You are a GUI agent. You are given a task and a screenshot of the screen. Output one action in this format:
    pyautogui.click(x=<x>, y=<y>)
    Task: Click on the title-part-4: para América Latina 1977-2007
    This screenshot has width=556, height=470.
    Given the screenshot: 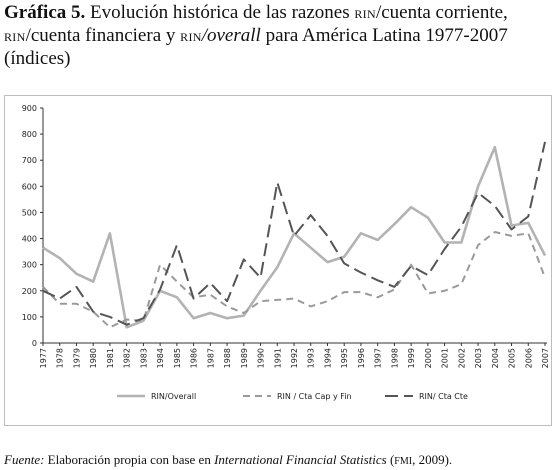 What is the action you would take?
    pyautogui.click(x=384, y=35)
    